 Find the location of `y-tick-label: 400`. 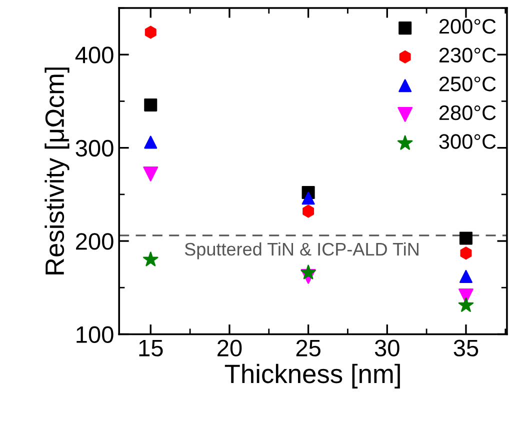

y-tick-label: 400 is located at coordinates (94, 55).